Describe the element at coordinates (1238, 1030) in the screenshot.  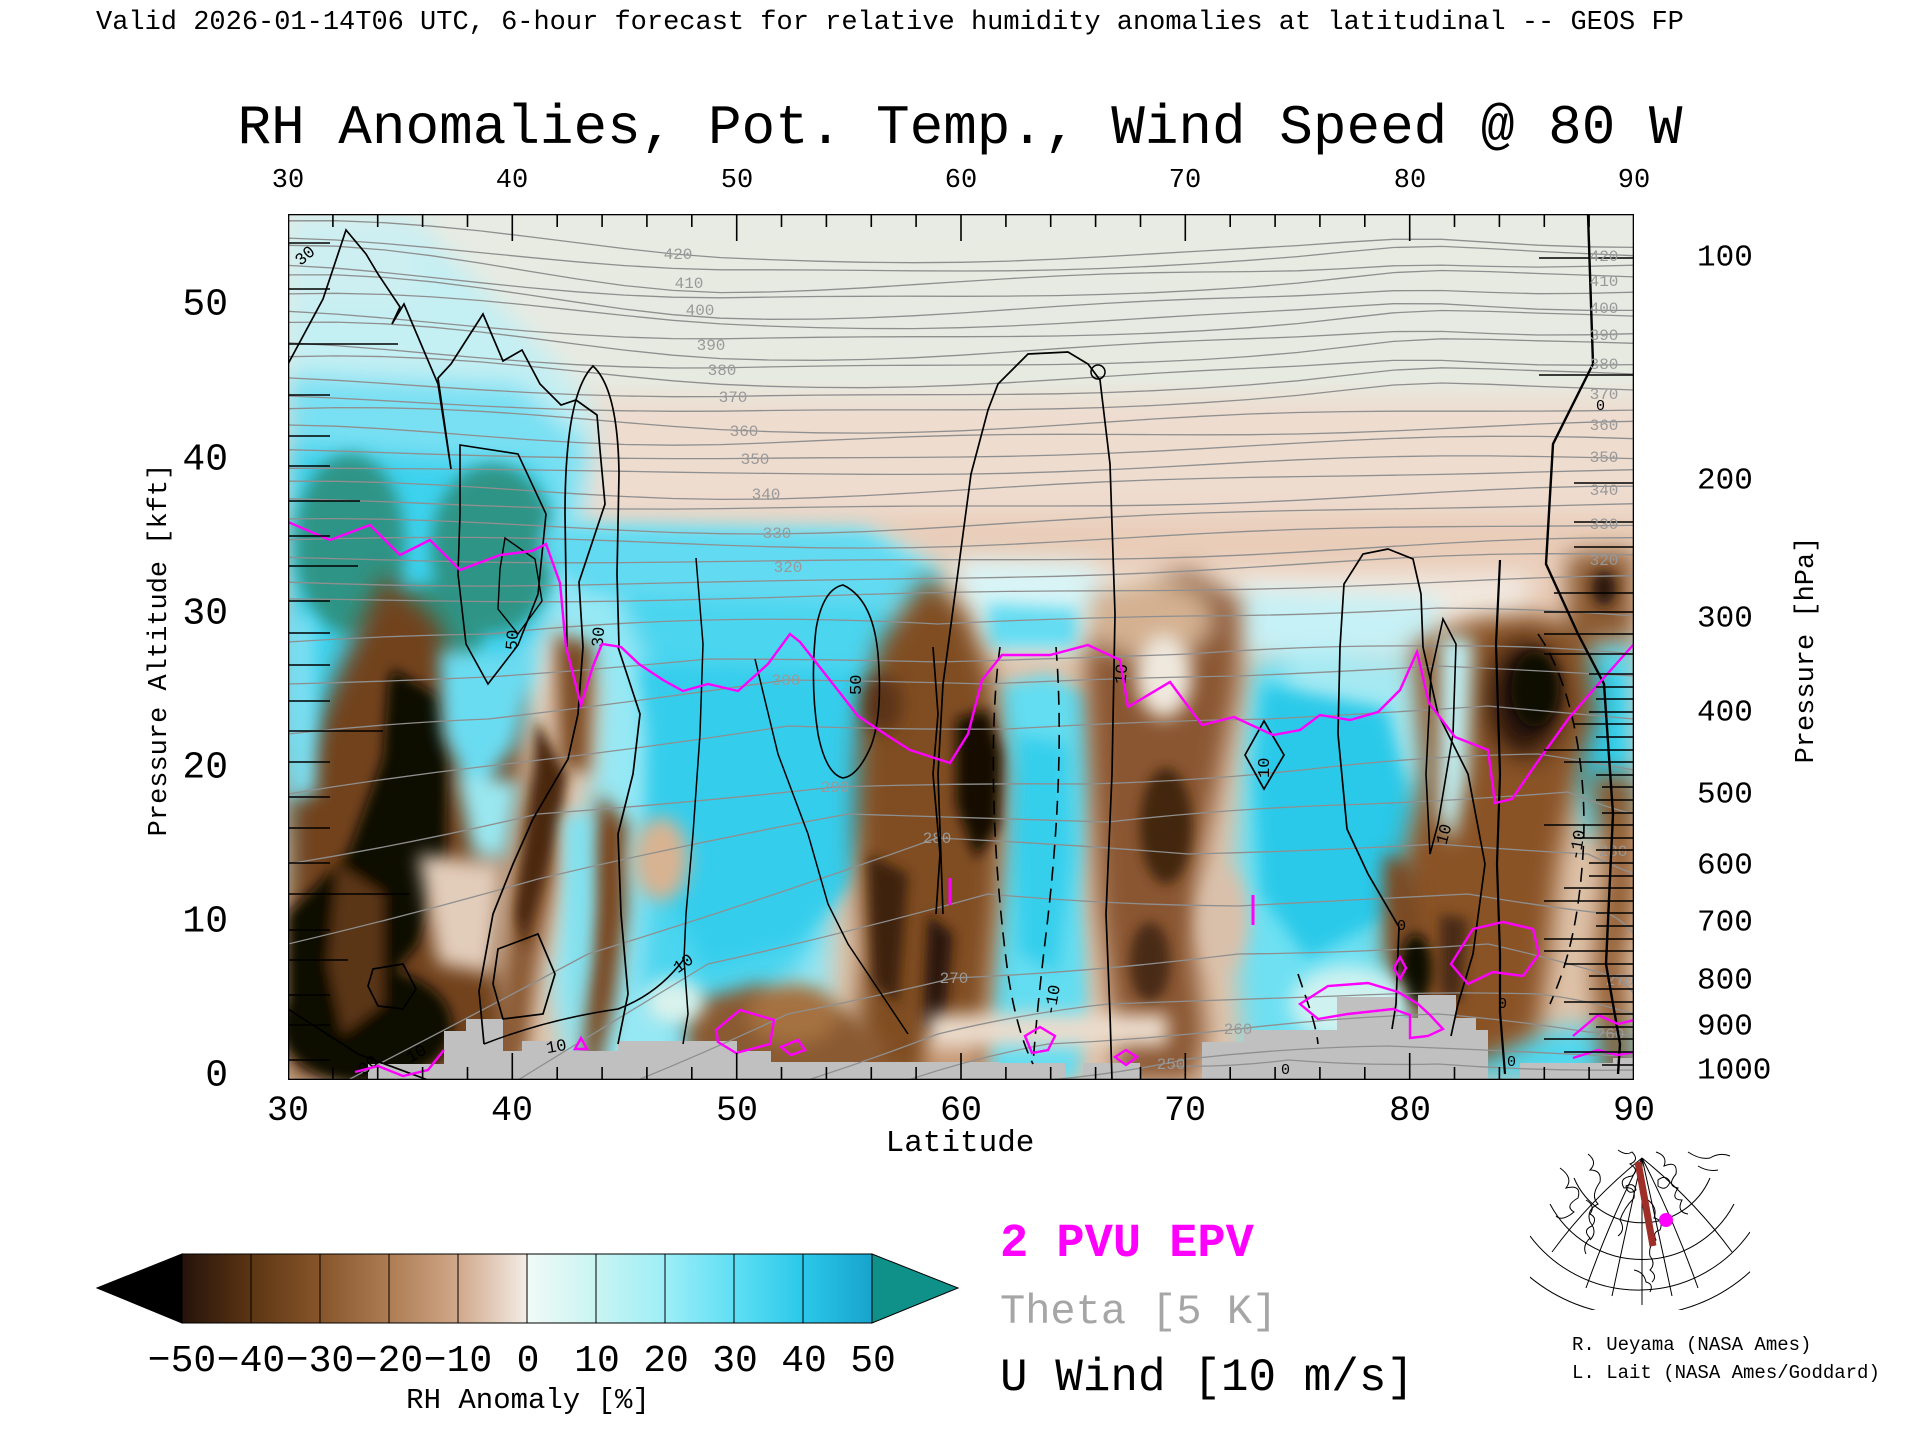
I see `svg-text: 260` at that location.